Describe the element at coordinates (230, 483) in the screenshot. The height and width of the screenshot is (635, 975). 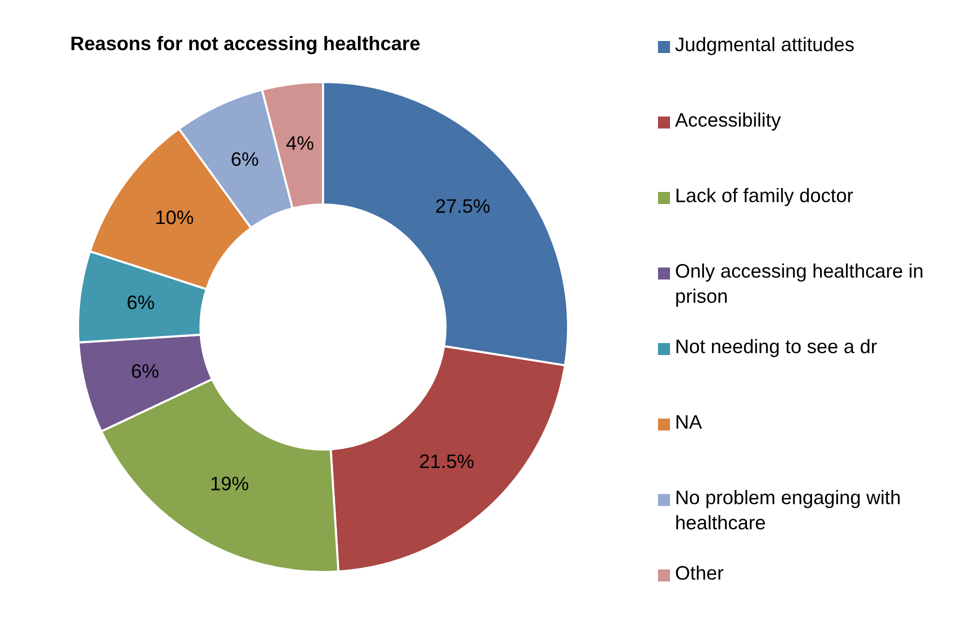
I see `data-label: 19%` at that location.